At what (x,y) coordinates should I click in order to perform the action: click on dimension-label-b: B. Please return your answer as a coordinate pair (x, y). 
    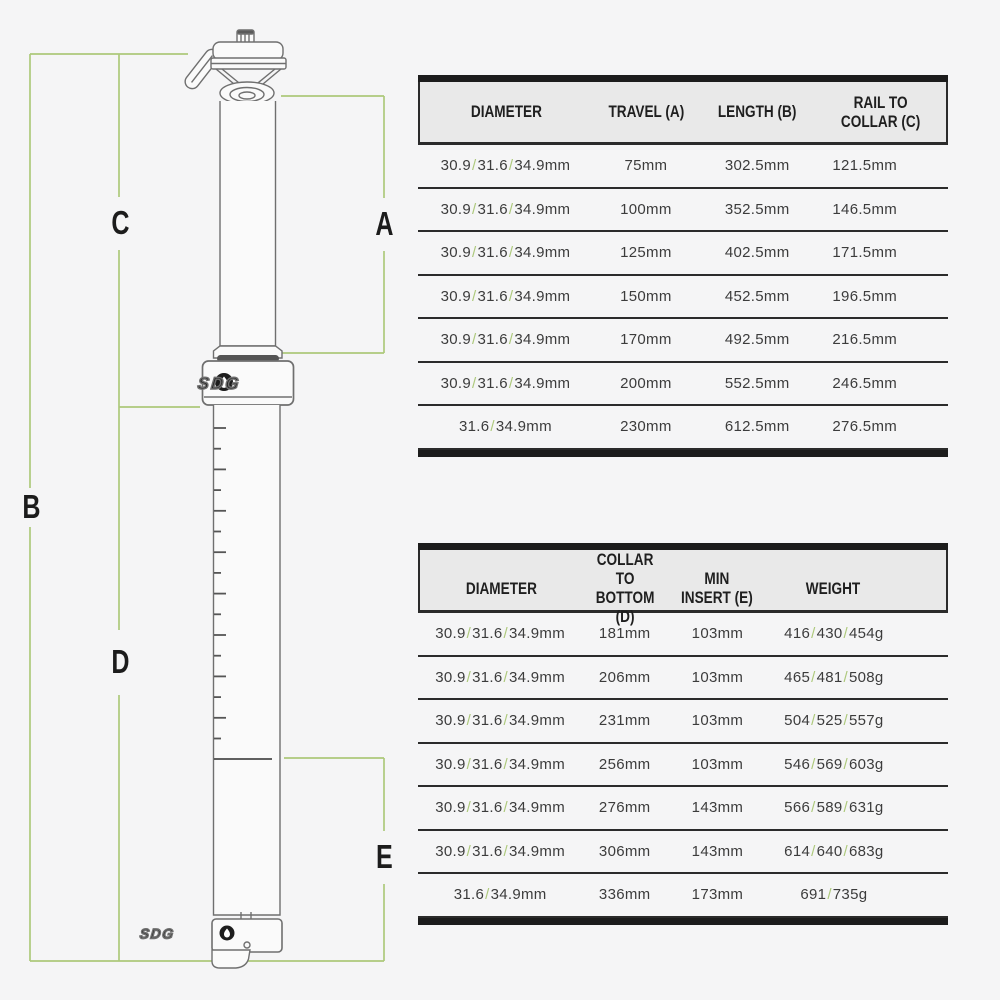
    Looking at the image, I should click on (31, 506).